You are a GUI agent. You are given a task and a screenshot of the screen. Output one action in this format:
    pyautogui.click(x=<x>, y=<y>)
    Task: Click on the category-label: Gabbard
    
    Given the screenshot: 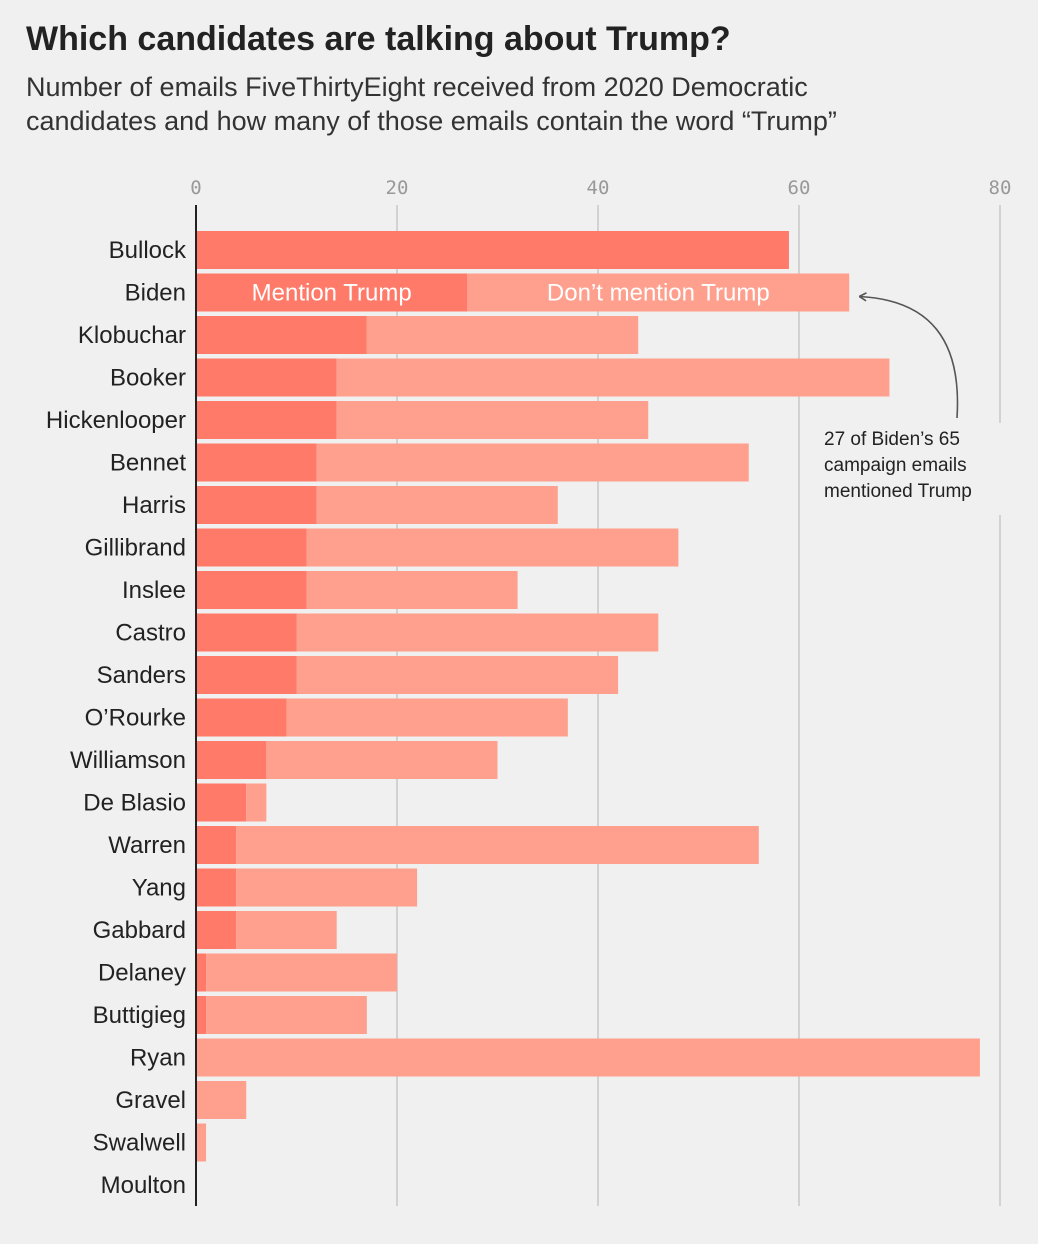 What is the action you would take?
    pyautogui.click(x=139, y=930)
    